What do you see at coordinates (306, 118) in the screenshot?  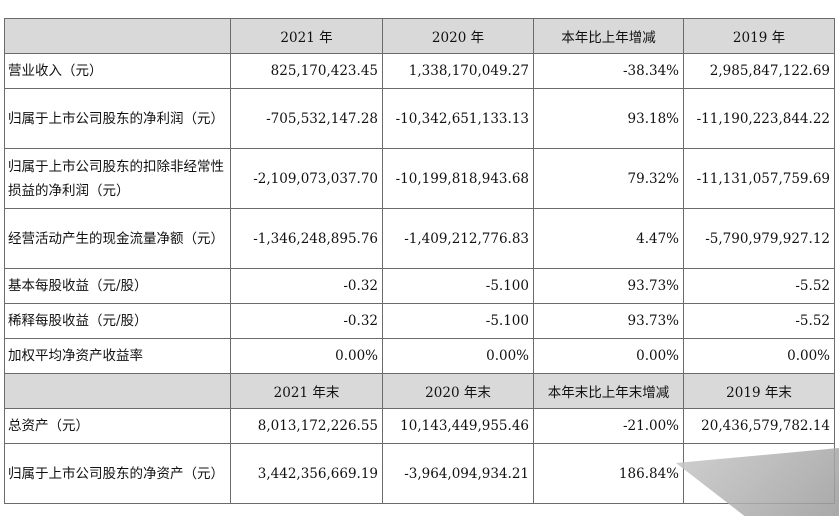 I see `table-cell: -705,532,147.28` at bounding box center [306, 118].